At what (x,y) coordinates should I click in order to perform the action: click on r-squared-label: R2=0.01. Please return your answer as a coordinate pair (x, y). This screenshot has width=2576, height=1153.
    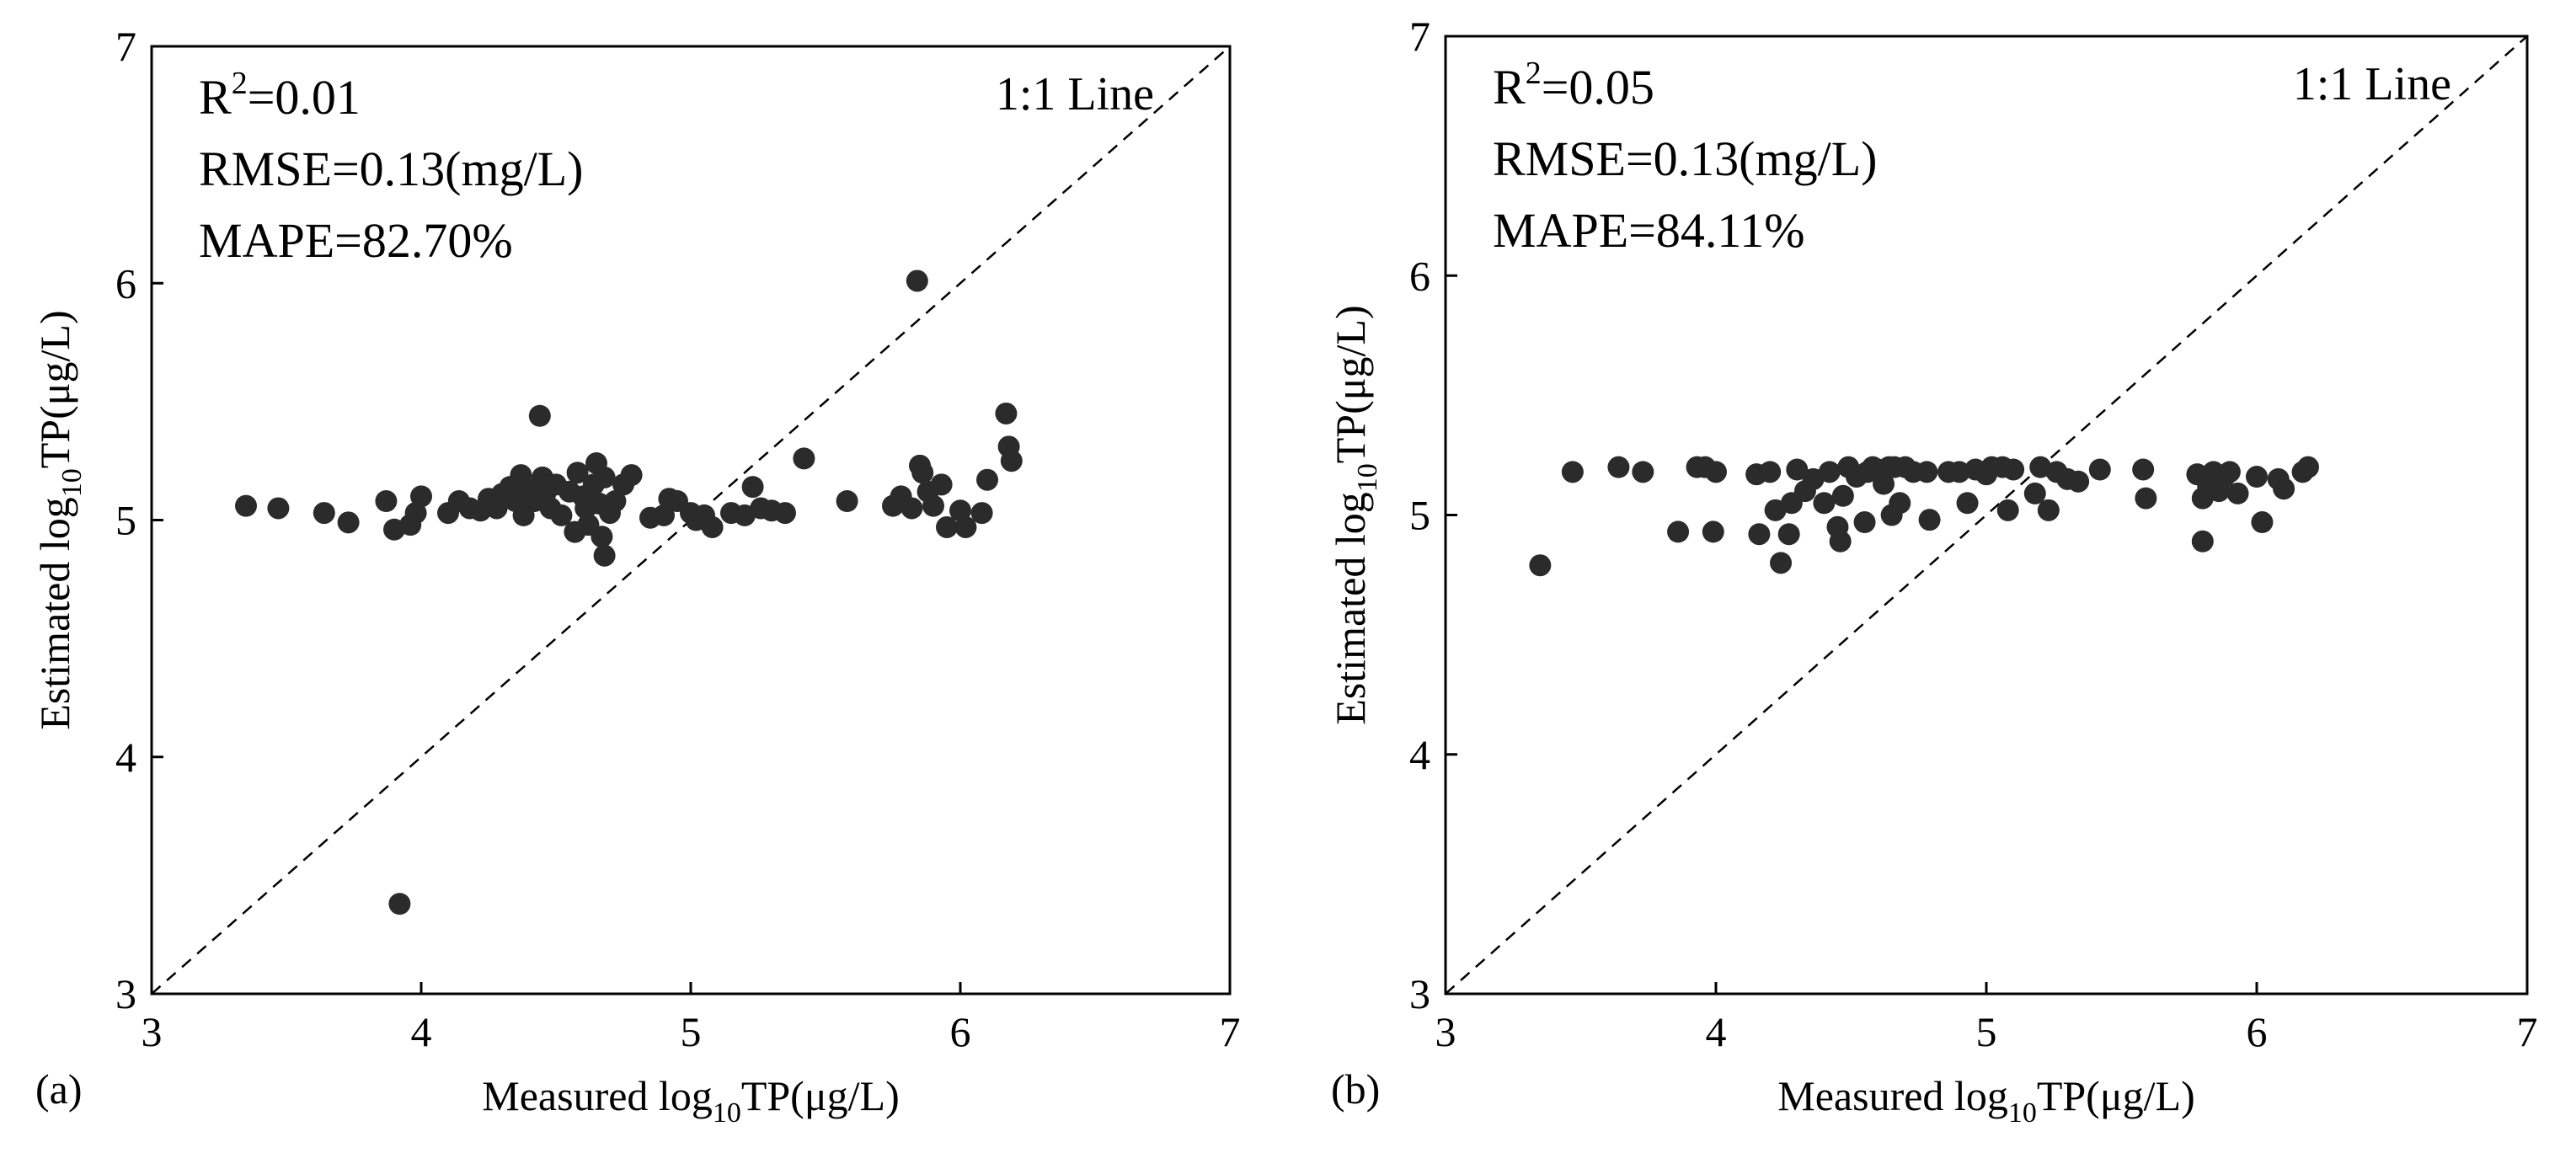
    Looking at the image, I should click on (280, 95).